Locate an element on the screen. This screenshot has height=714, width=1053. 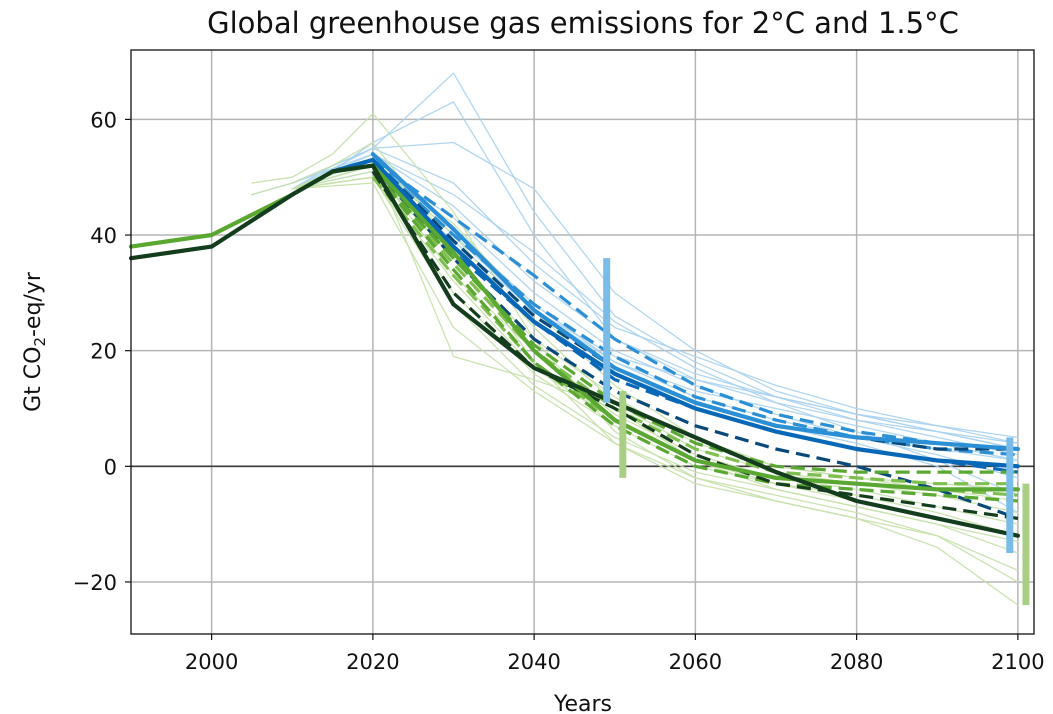
y-tick-label-0: 0 is located at coordinates (110, 467).